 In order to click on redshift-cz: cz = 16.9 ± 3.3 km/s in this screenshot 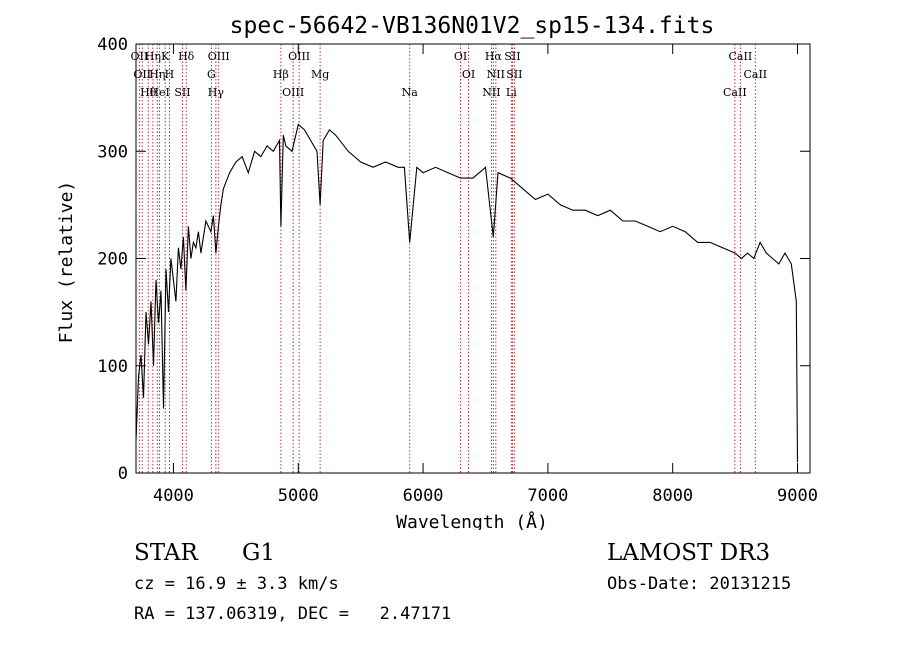, I will do `click(236, 584)`.